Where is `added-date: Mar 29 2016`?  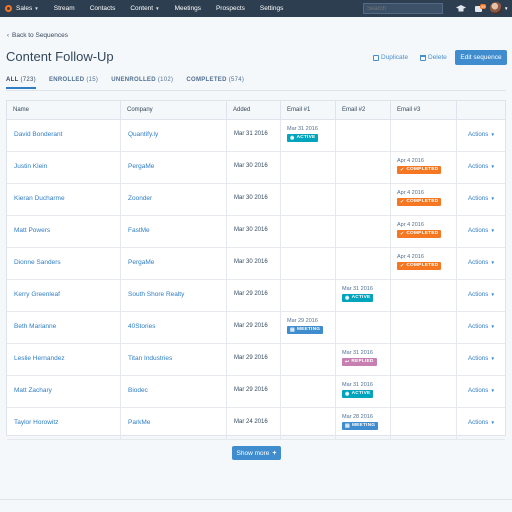 added-date: Mar 29 2016 is located at coordinates (251, 294).